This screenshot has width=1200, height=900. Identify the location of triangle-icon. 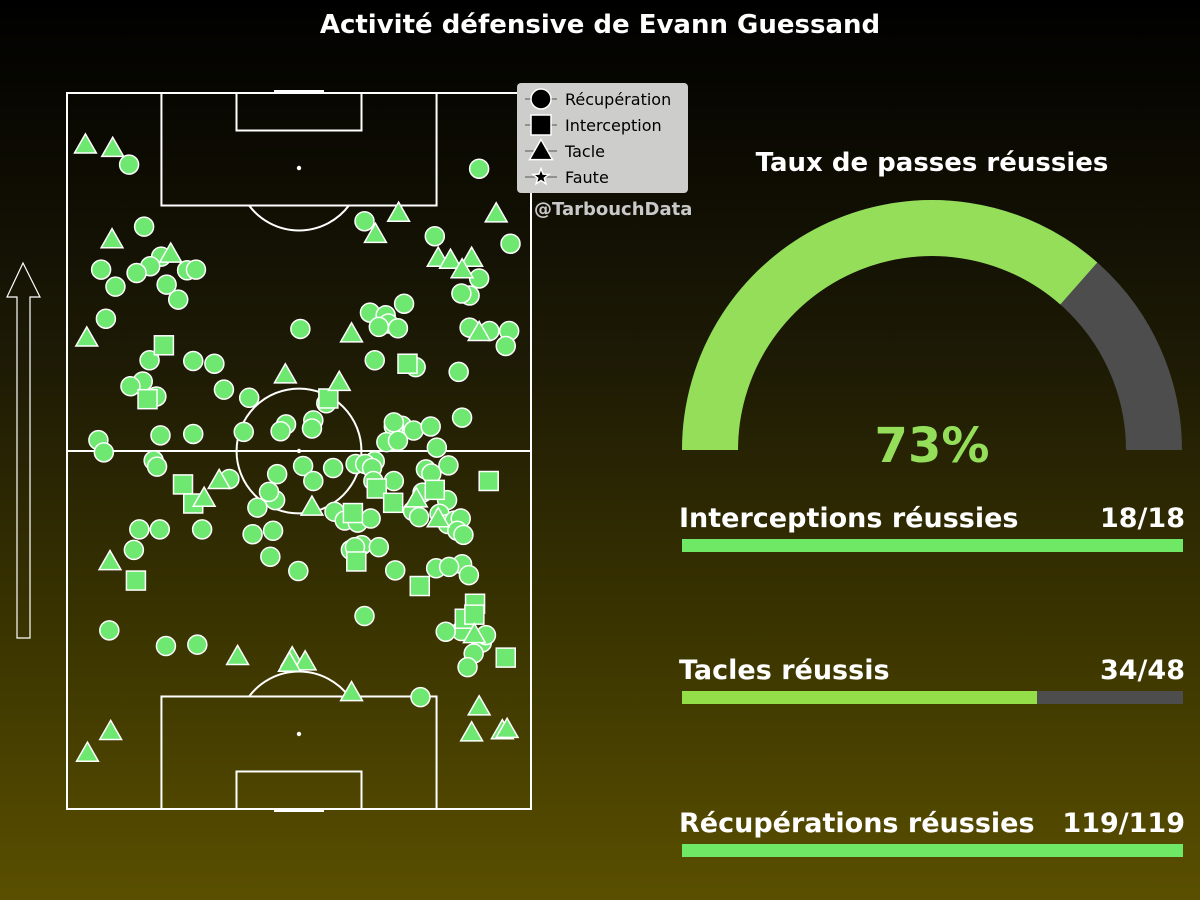
(541, 151).